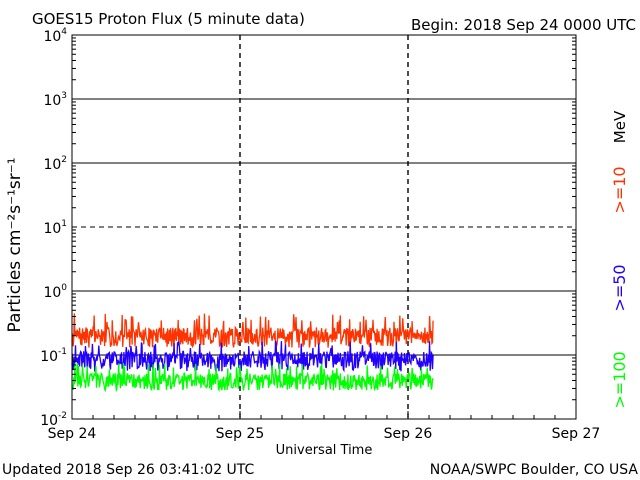 The height and width of the screenshot is (480, 640). Describe the element at coordinates (15, 244) in the screenshot. I see `y-axis-label: Particles cm⁻²s⁻¹sr⁻¹` at that location.